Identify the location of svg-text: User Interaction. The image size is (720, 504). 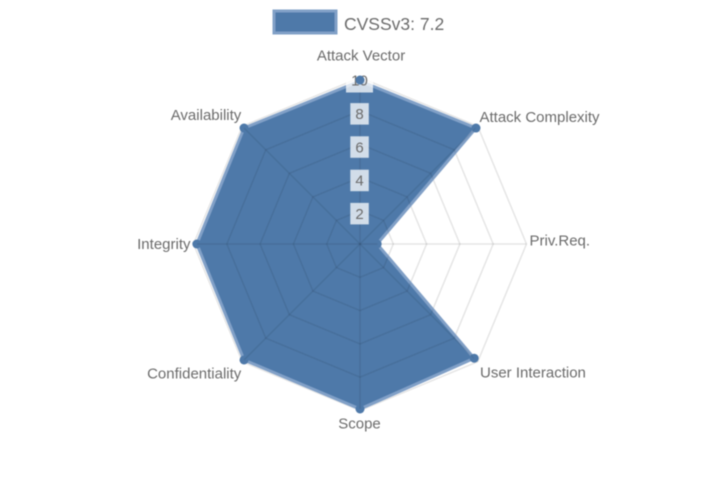
(533, 373).